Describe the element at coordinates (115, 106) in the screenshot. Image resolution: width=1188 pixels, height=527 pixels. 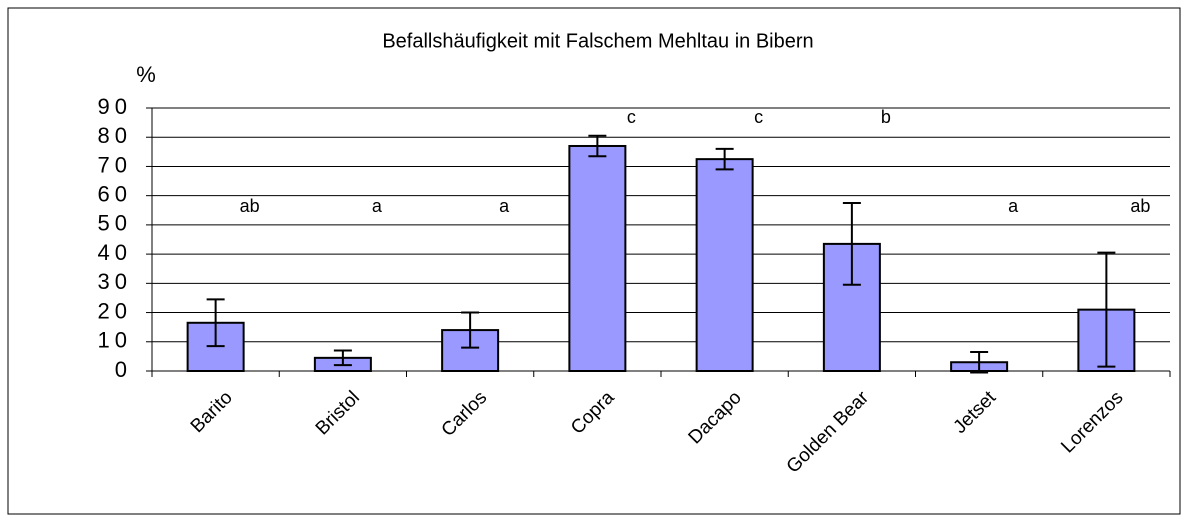
I see `y-tick-label: 90` at that location.